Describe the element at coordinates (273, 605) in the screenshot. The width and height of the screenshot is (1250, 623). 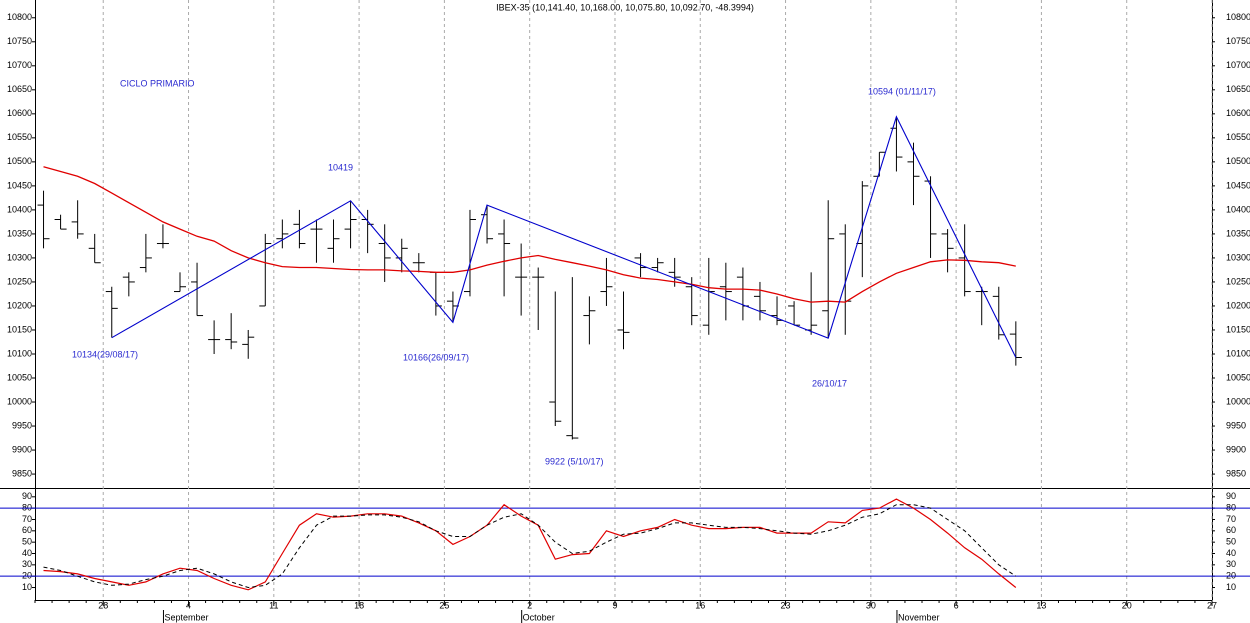
I see `x-tick-label: 11` at that location.